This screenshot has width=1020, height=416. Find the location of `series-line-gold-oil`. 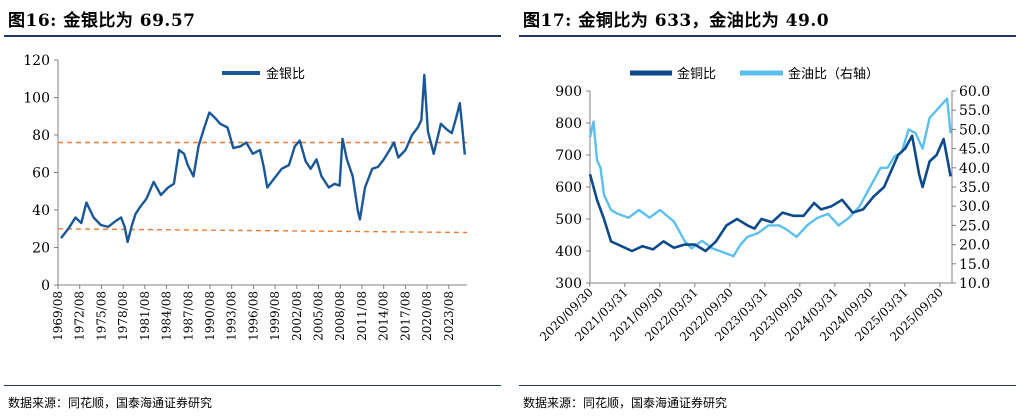

series-line-gold-oil is located at coordinates (770, 177).